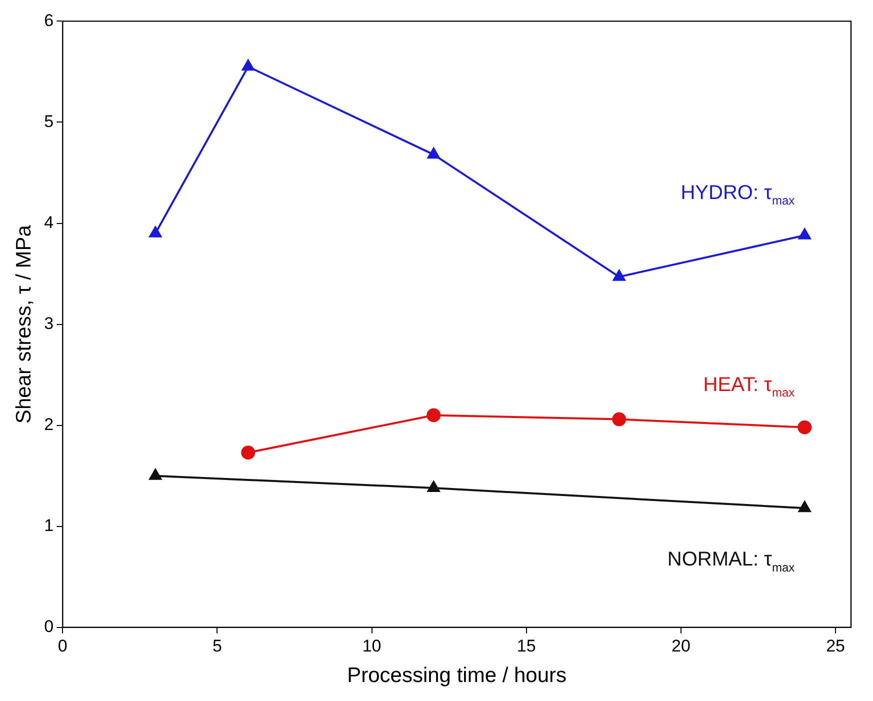  I want to click on x-tick-label: 10, so click(372, 646).